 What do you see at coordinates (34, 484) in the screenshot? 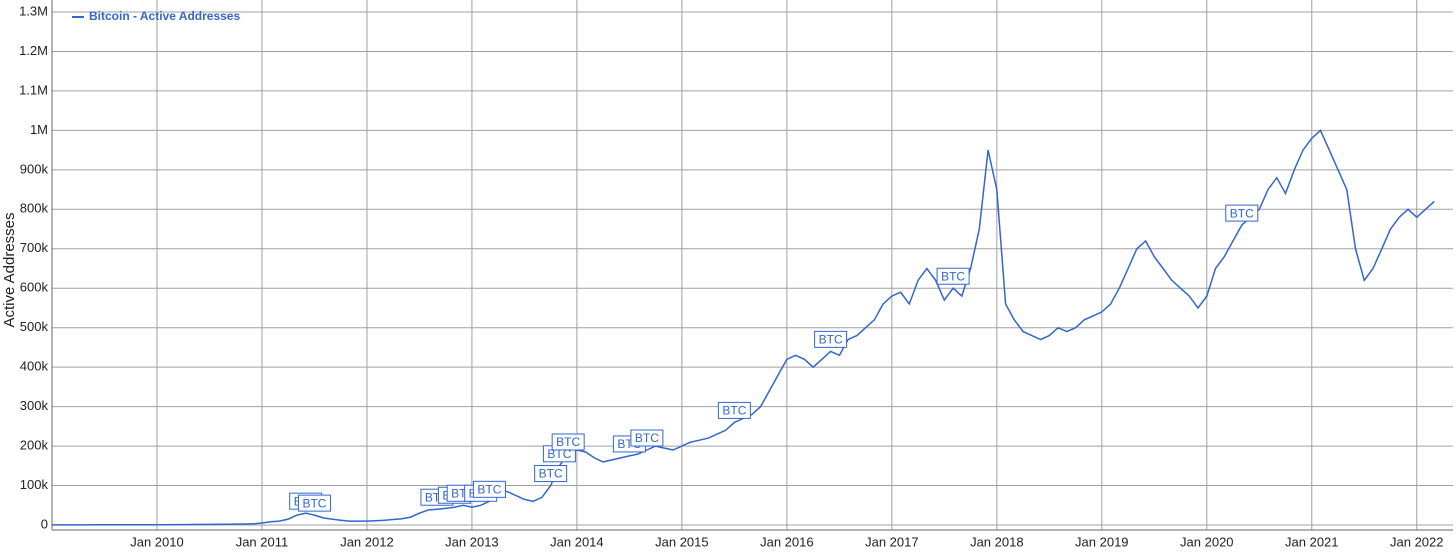
I see `y-tick-label: 100k` at bounding box center [34, 484].